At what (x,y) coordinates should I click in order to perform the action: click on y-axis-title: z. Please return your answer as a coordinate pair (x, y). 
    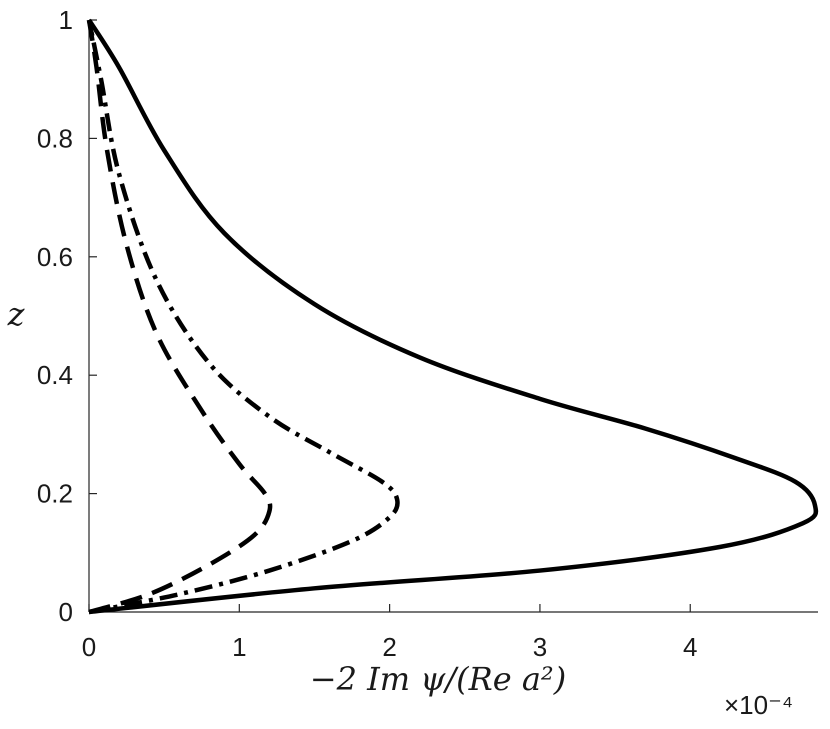
    Looking at the image, I should click on (16, 314).